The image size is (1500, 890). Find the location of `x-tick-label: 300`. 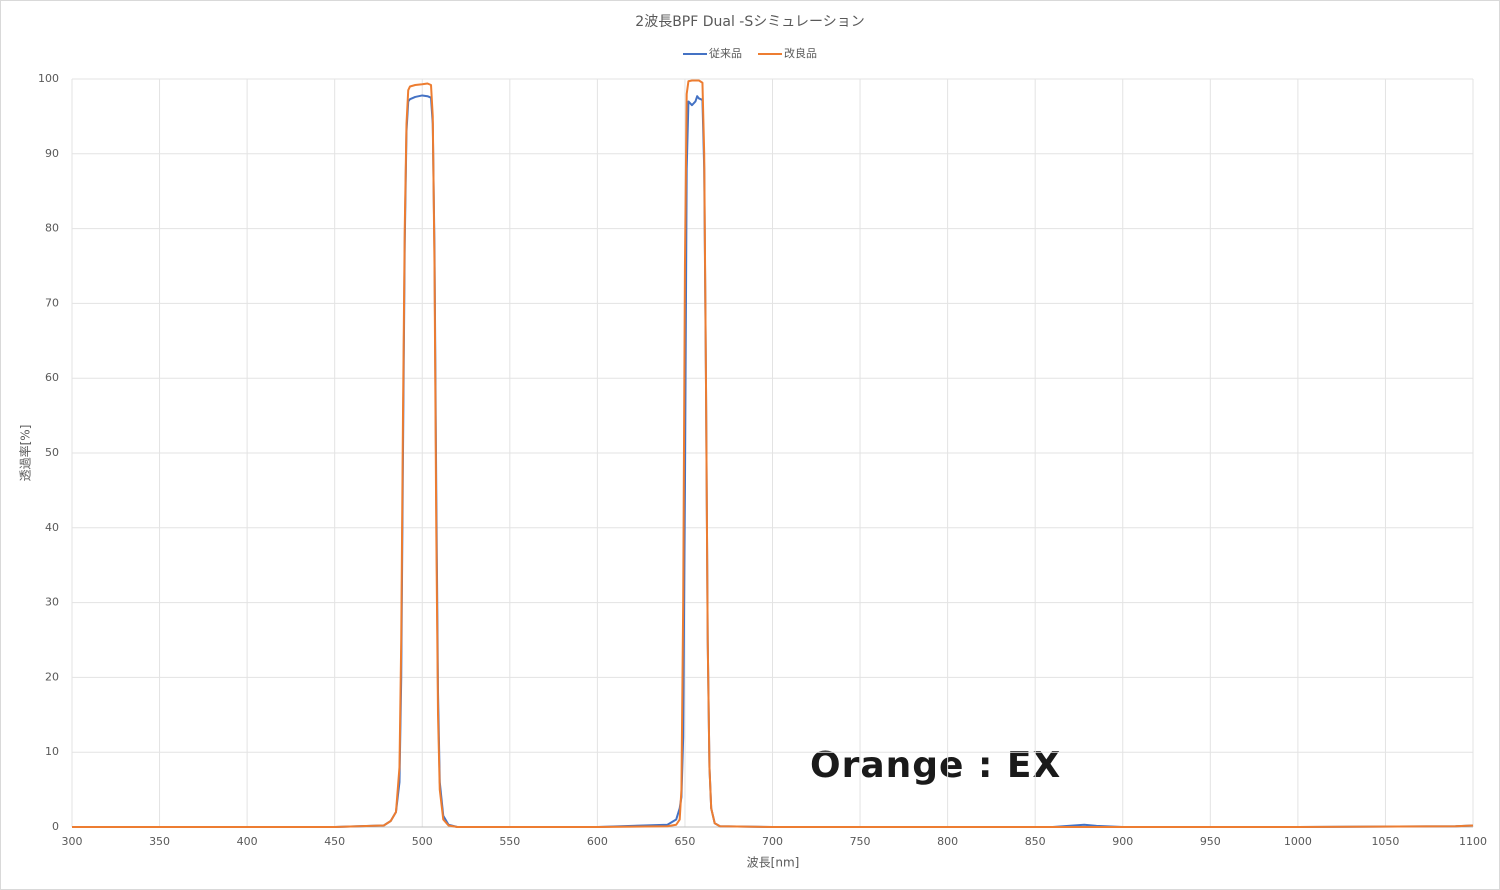

x-tick-label: 300 is located at coordinates (72, 841).